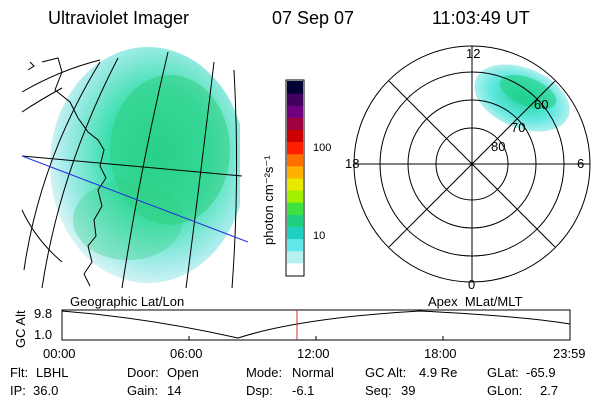 The width and height of the screenshot is (600, 400). I want to click on xtick-0600: 06:00, so click(186, 353).